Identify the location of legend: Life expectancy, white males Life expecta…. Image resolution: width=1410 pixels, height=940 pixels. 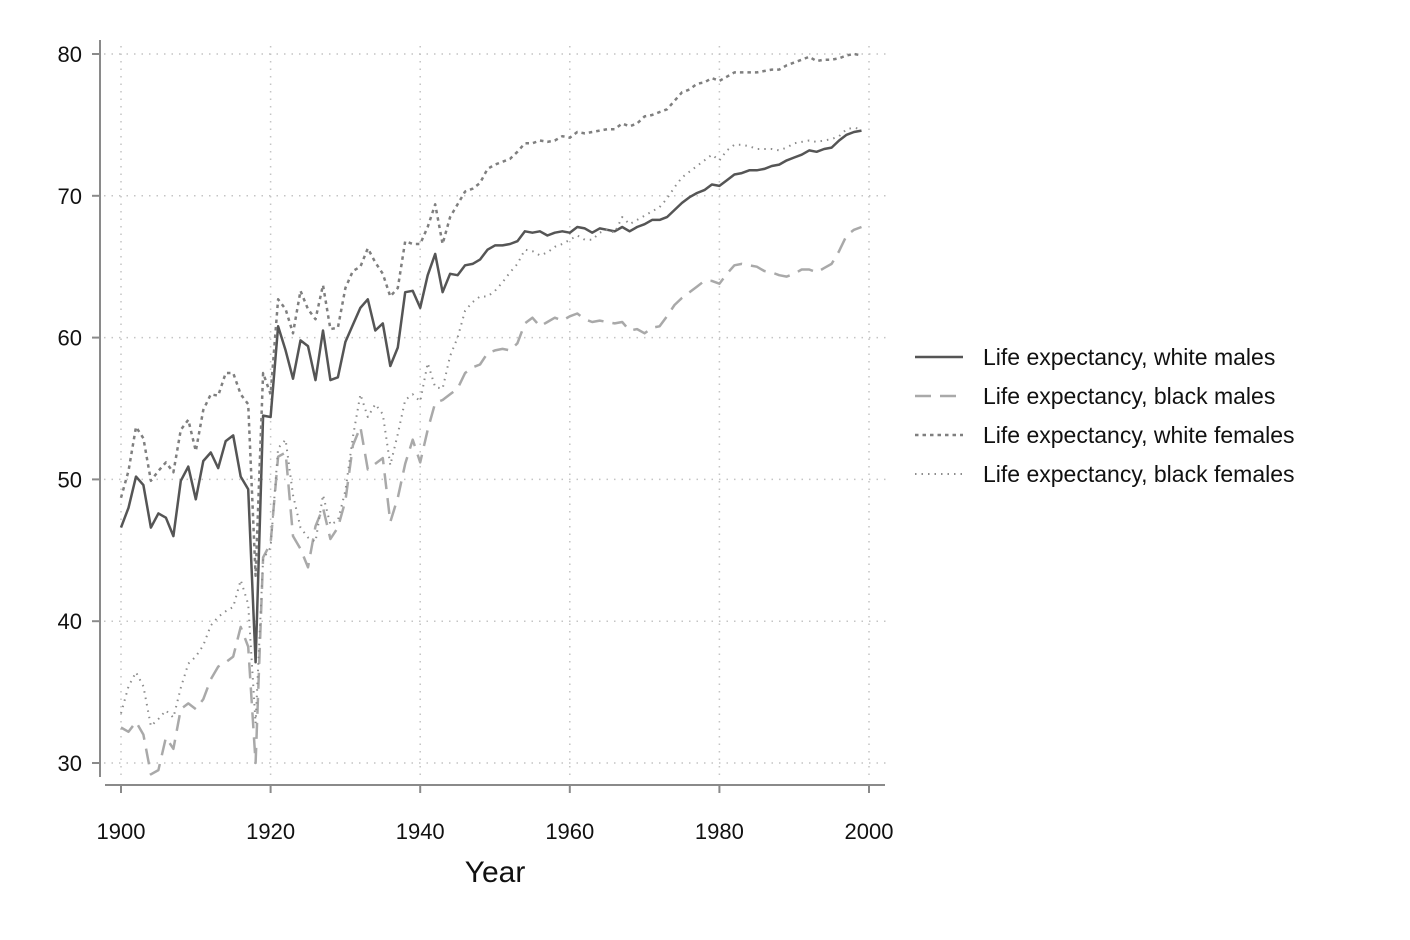
(1105, 415).